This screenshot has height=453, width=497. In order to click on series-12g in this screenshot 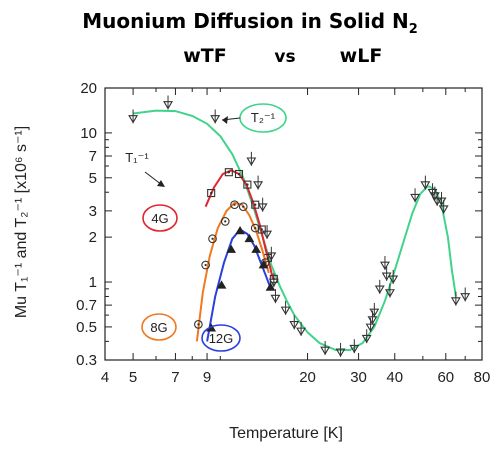, I will do `click(241, 283)`.